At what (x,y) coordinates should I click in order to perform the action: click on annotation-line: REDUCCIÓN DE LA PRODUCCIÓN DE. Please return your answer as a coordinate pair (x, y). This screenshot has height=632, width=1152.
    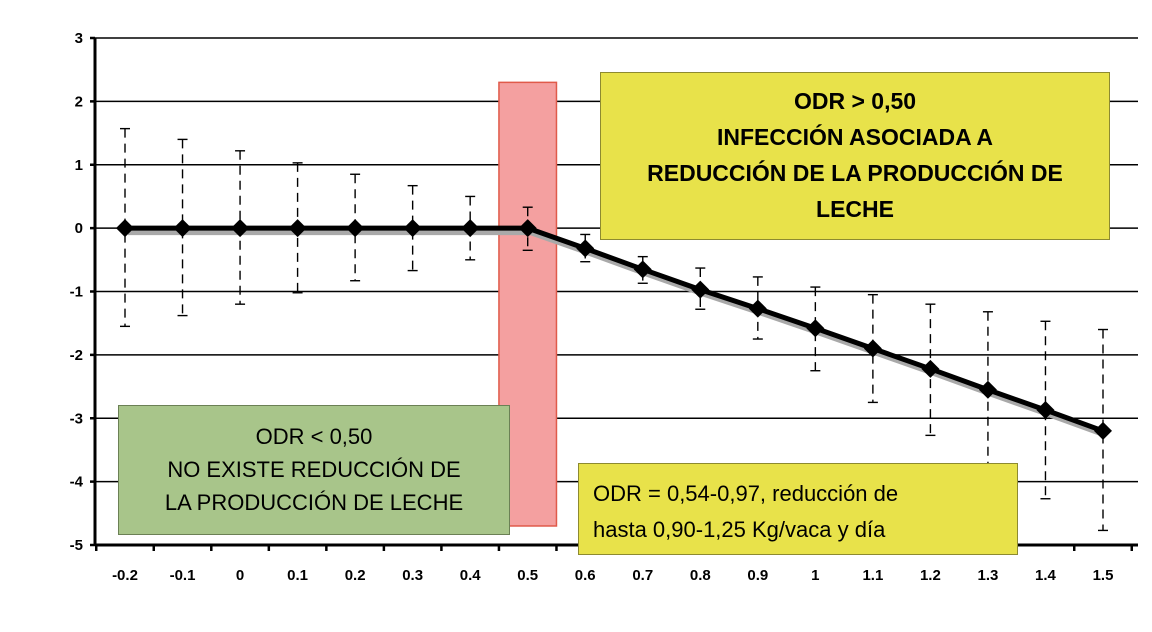
    Looking at the image, I should click on (855, 173).